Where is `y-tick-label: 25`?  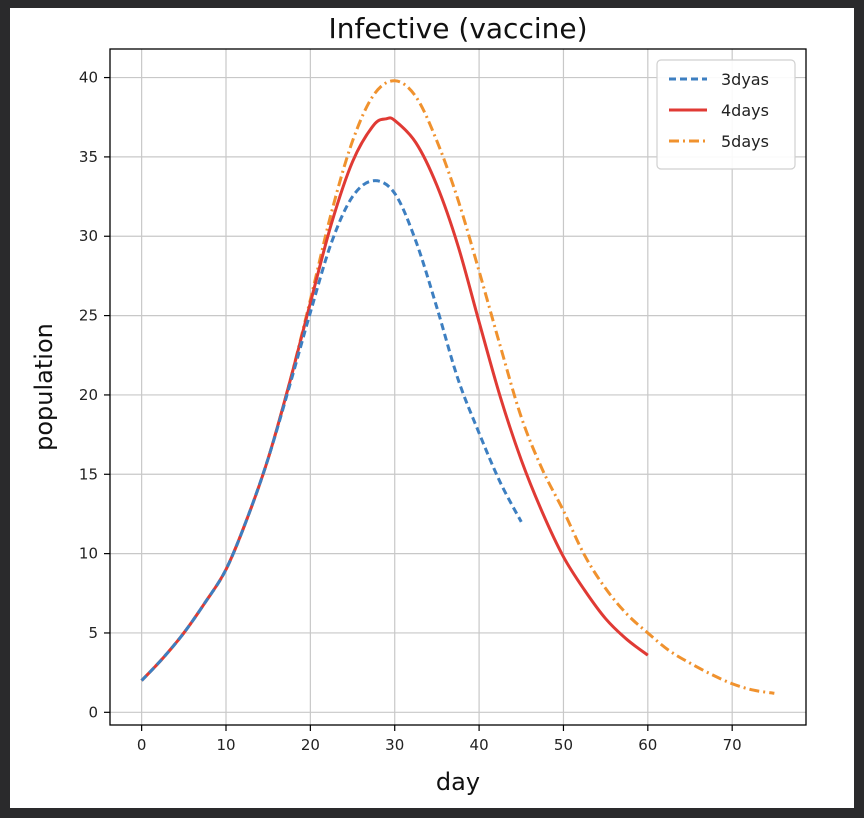 y-tick-label: 25 is located at coordinates (88, 316).